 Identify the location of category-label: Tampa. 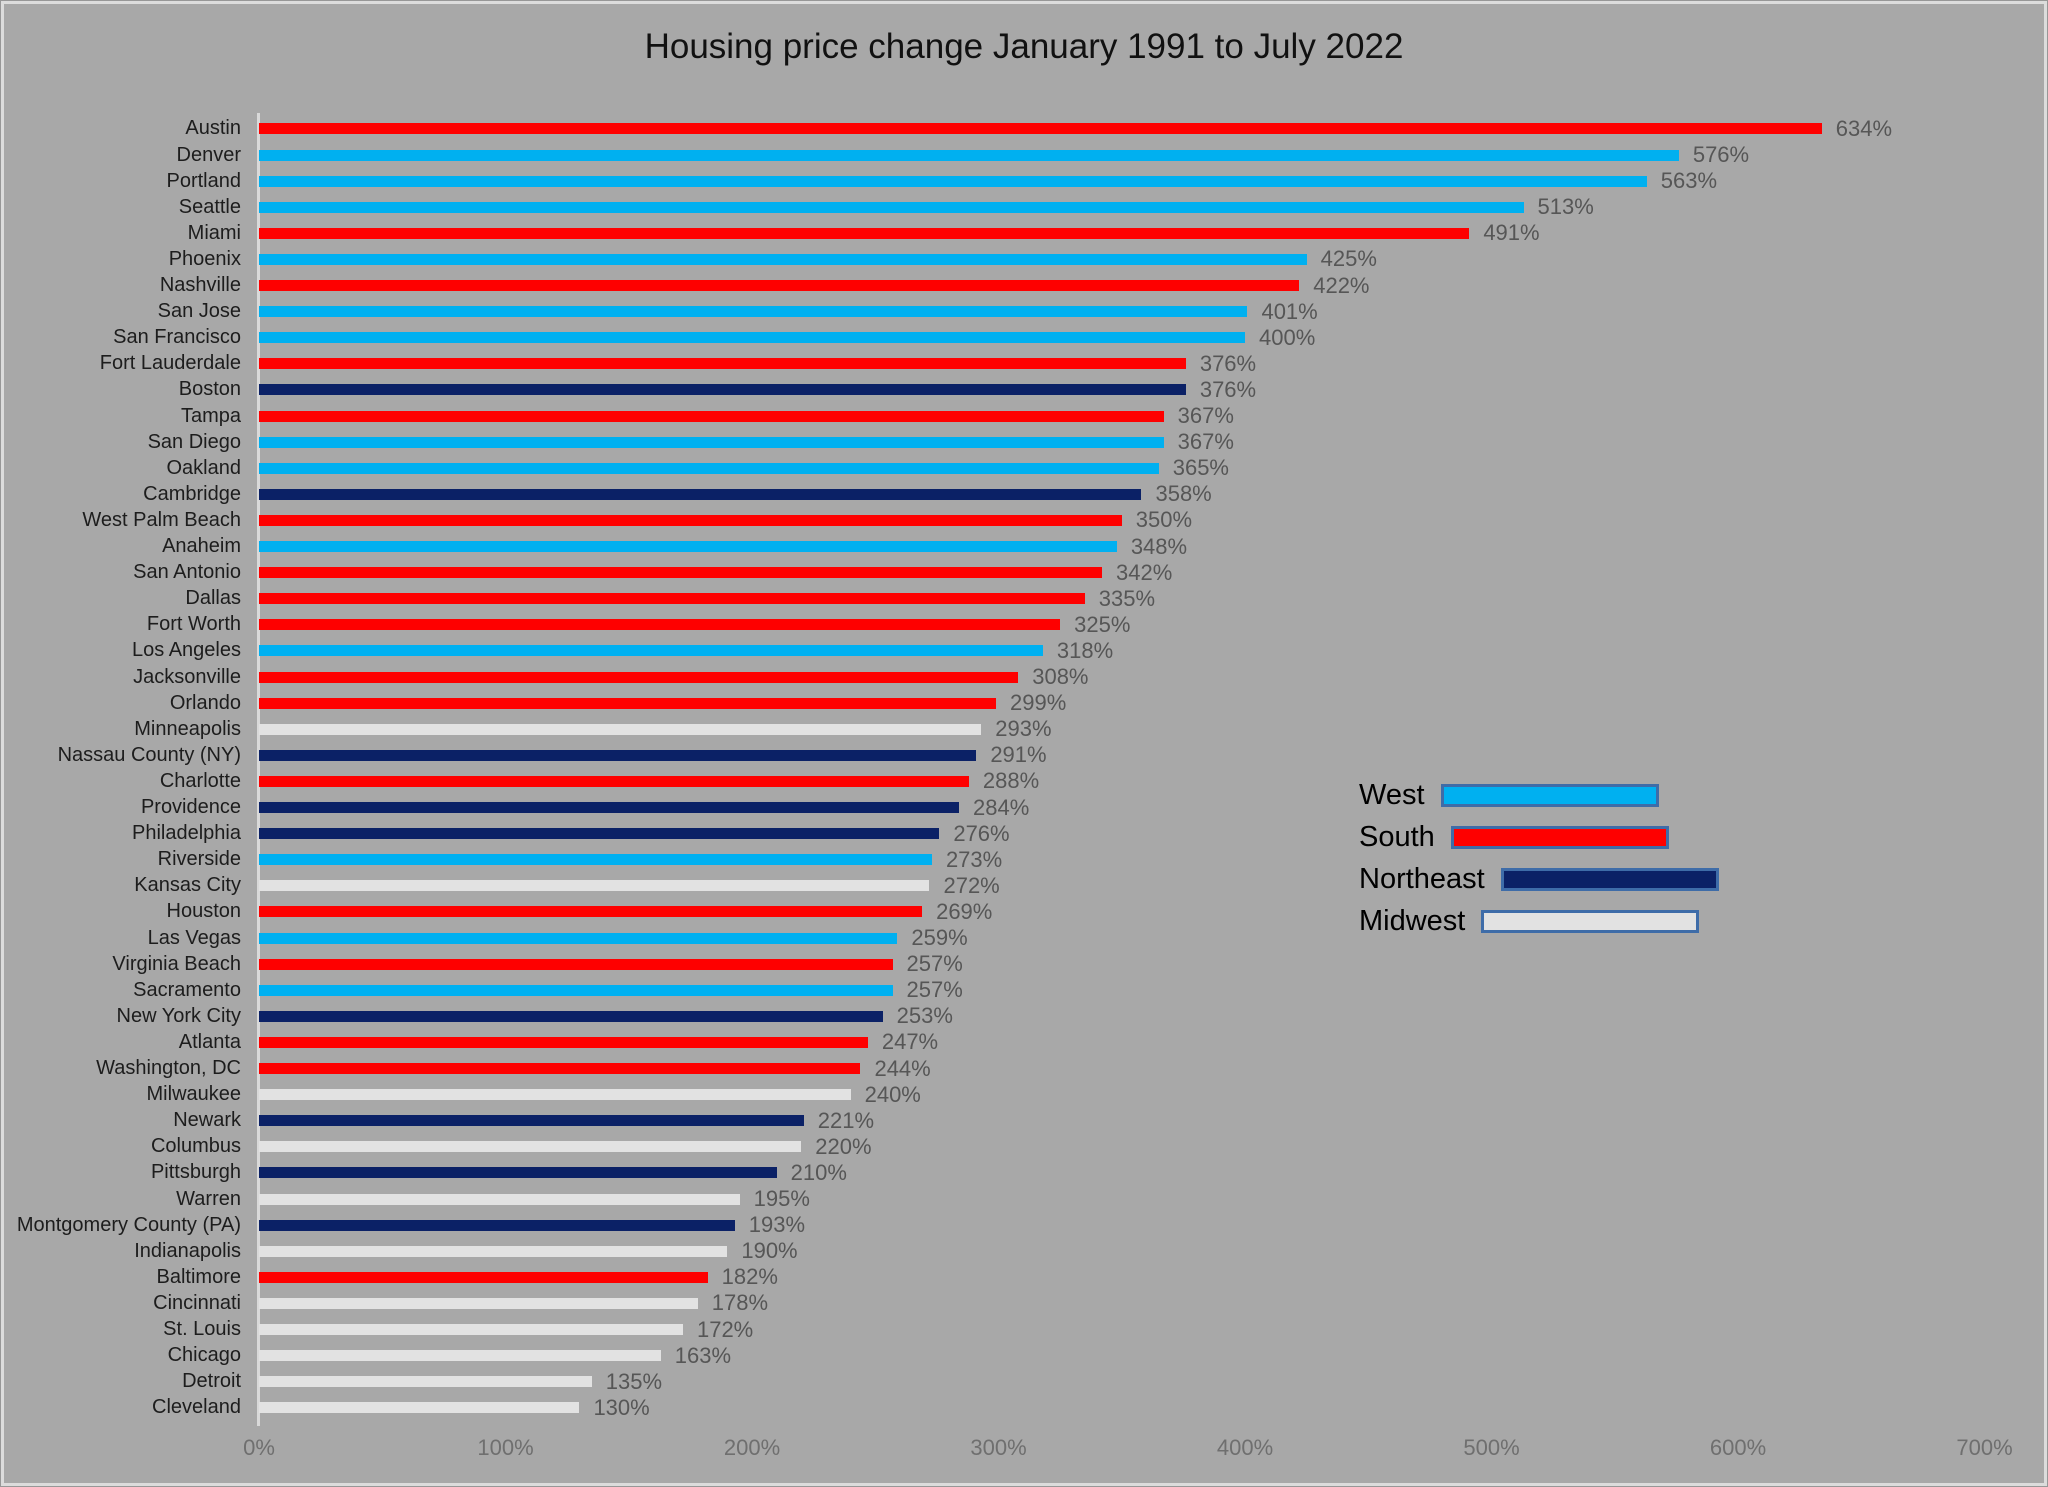
(210, 415).